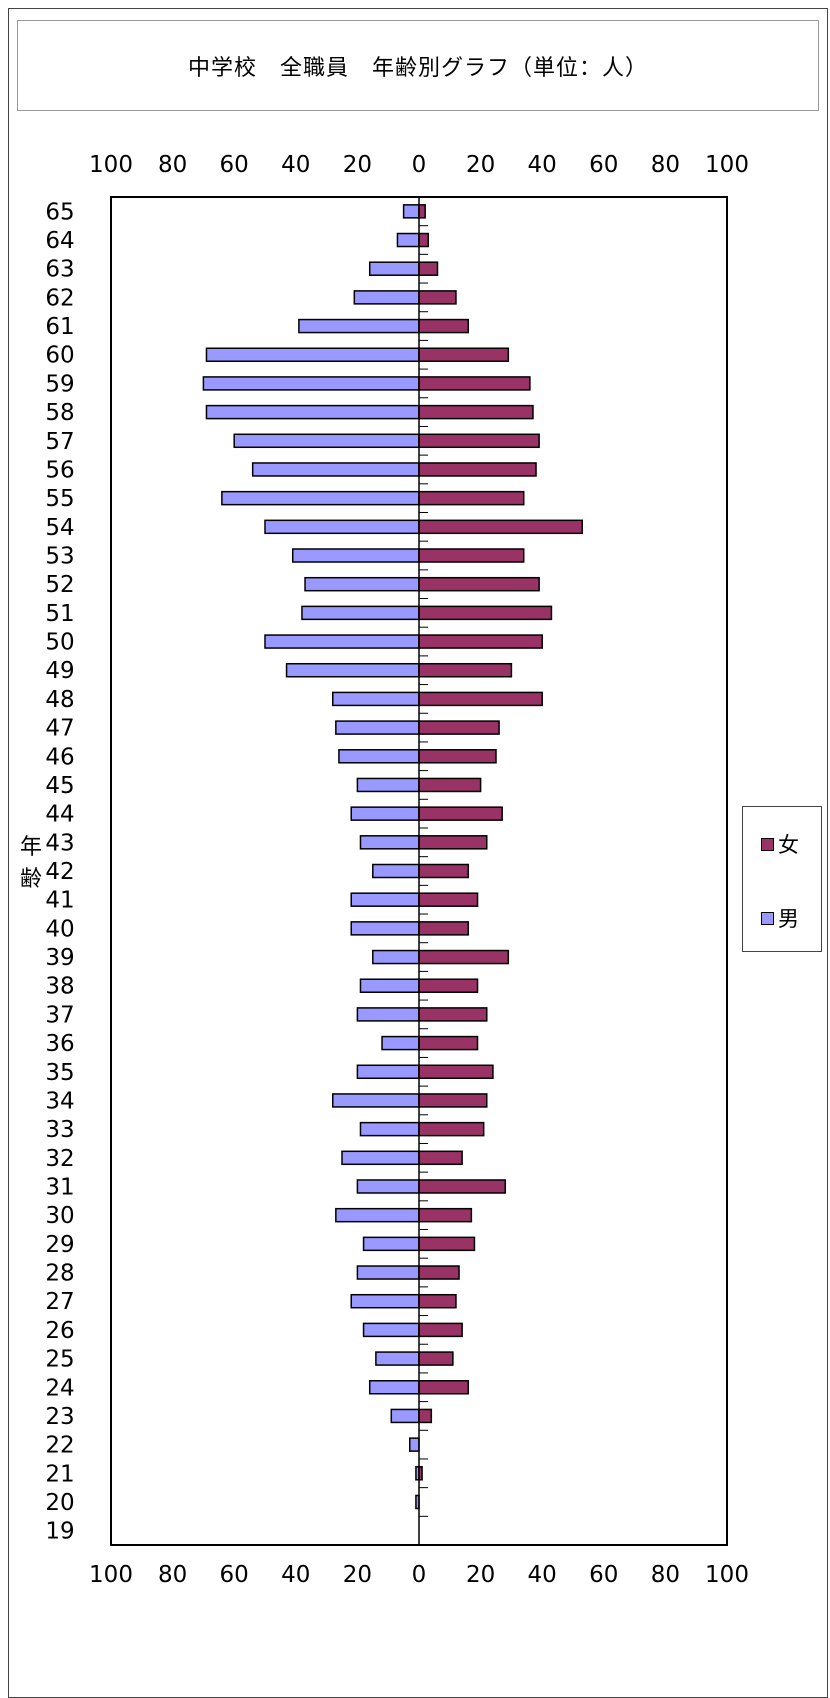 This screenshot has height=1698, width=830. Describe the element at coordinates (59, 901) in the screenshot. I see `category-label: 41` at that location.